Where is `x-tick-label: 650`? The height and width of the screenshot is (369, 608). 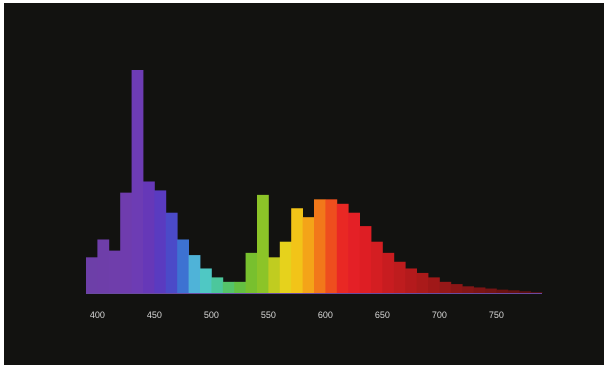 x-tick-label: 650 is located at coordinates (382, 315).